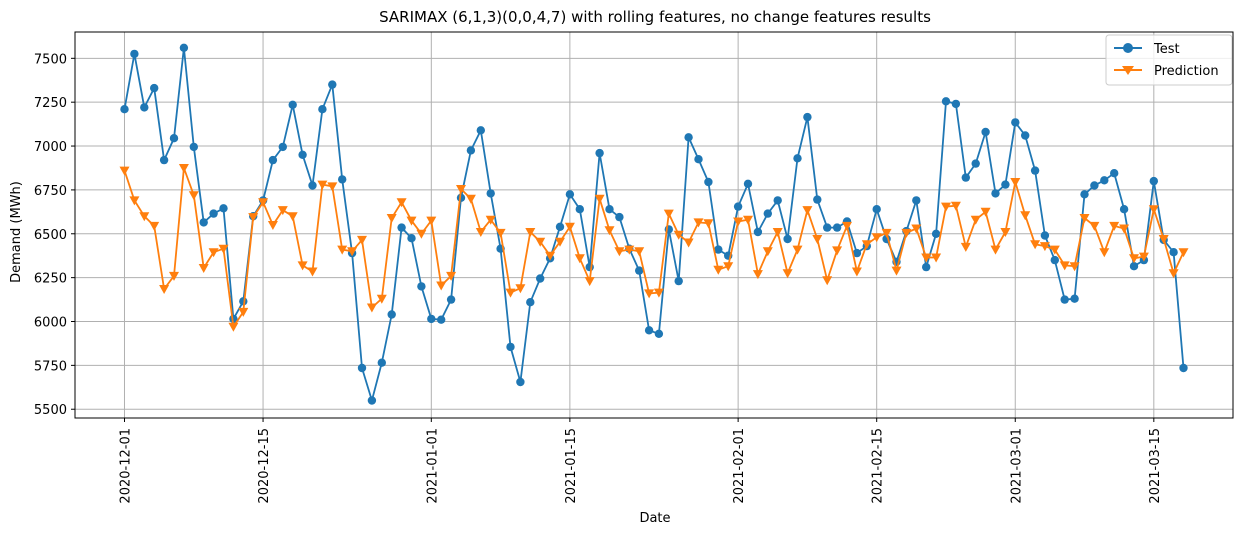 This screenshot has width=1247, height=535. I want to click on legend-prediction-label: Prediction, so click(1186, 71).